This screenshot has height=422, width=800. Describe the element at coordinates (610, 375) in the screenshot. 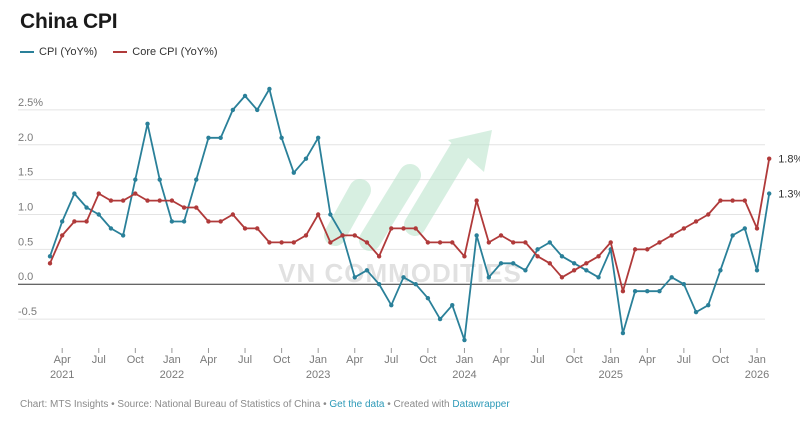

I see `x-tick-year-label: 2025` at that location.